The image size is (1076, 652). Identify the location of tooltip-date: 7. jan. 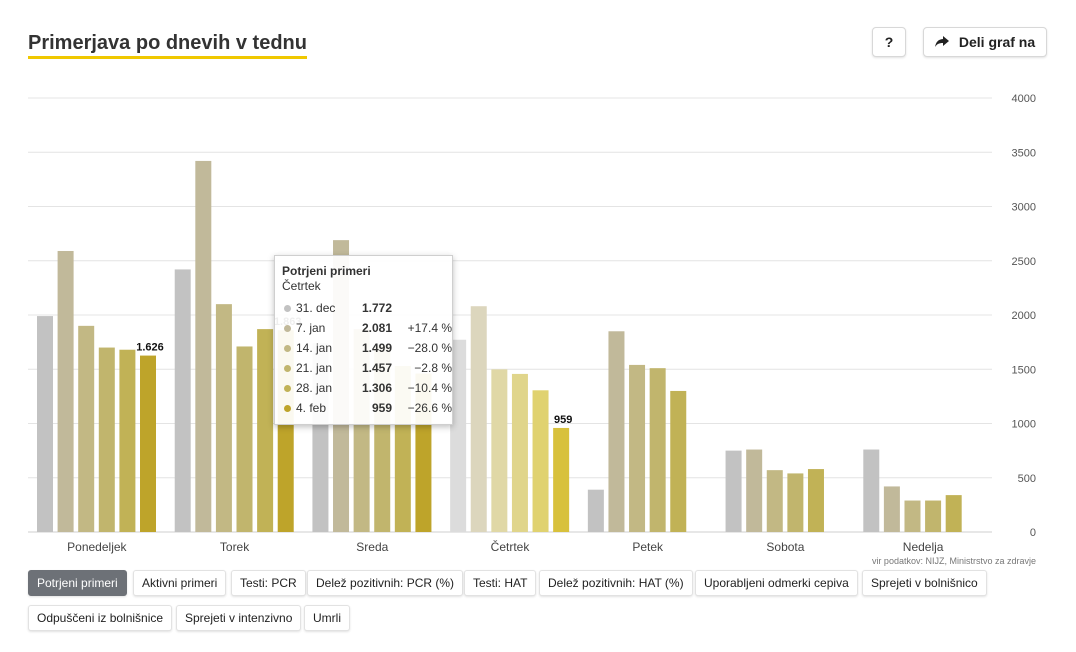
(311, 328).